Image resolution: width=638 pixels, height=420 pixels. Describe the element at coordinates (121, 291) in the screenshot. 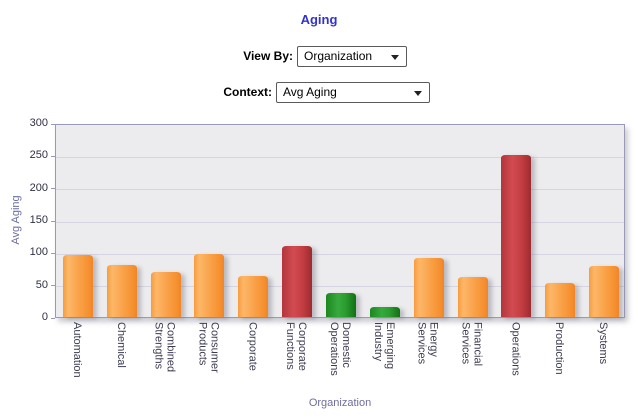

I see `bar-chemical` at that location.